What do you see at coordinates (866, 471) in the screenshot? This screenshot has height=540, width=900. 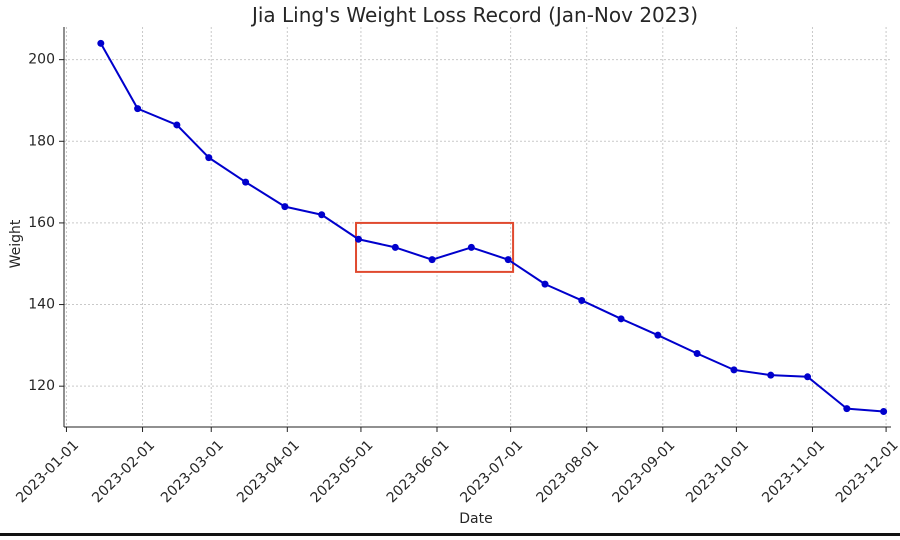 I see `x-tick-label-12: 2023-12-01` at bounding box center [866, 471].